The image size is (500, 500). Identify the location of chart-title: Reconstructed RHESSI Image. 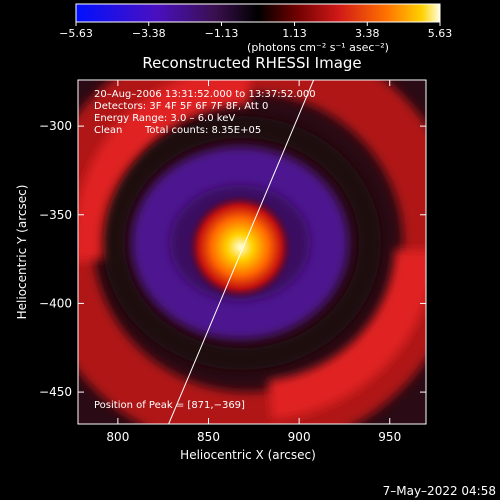
(251, 63).